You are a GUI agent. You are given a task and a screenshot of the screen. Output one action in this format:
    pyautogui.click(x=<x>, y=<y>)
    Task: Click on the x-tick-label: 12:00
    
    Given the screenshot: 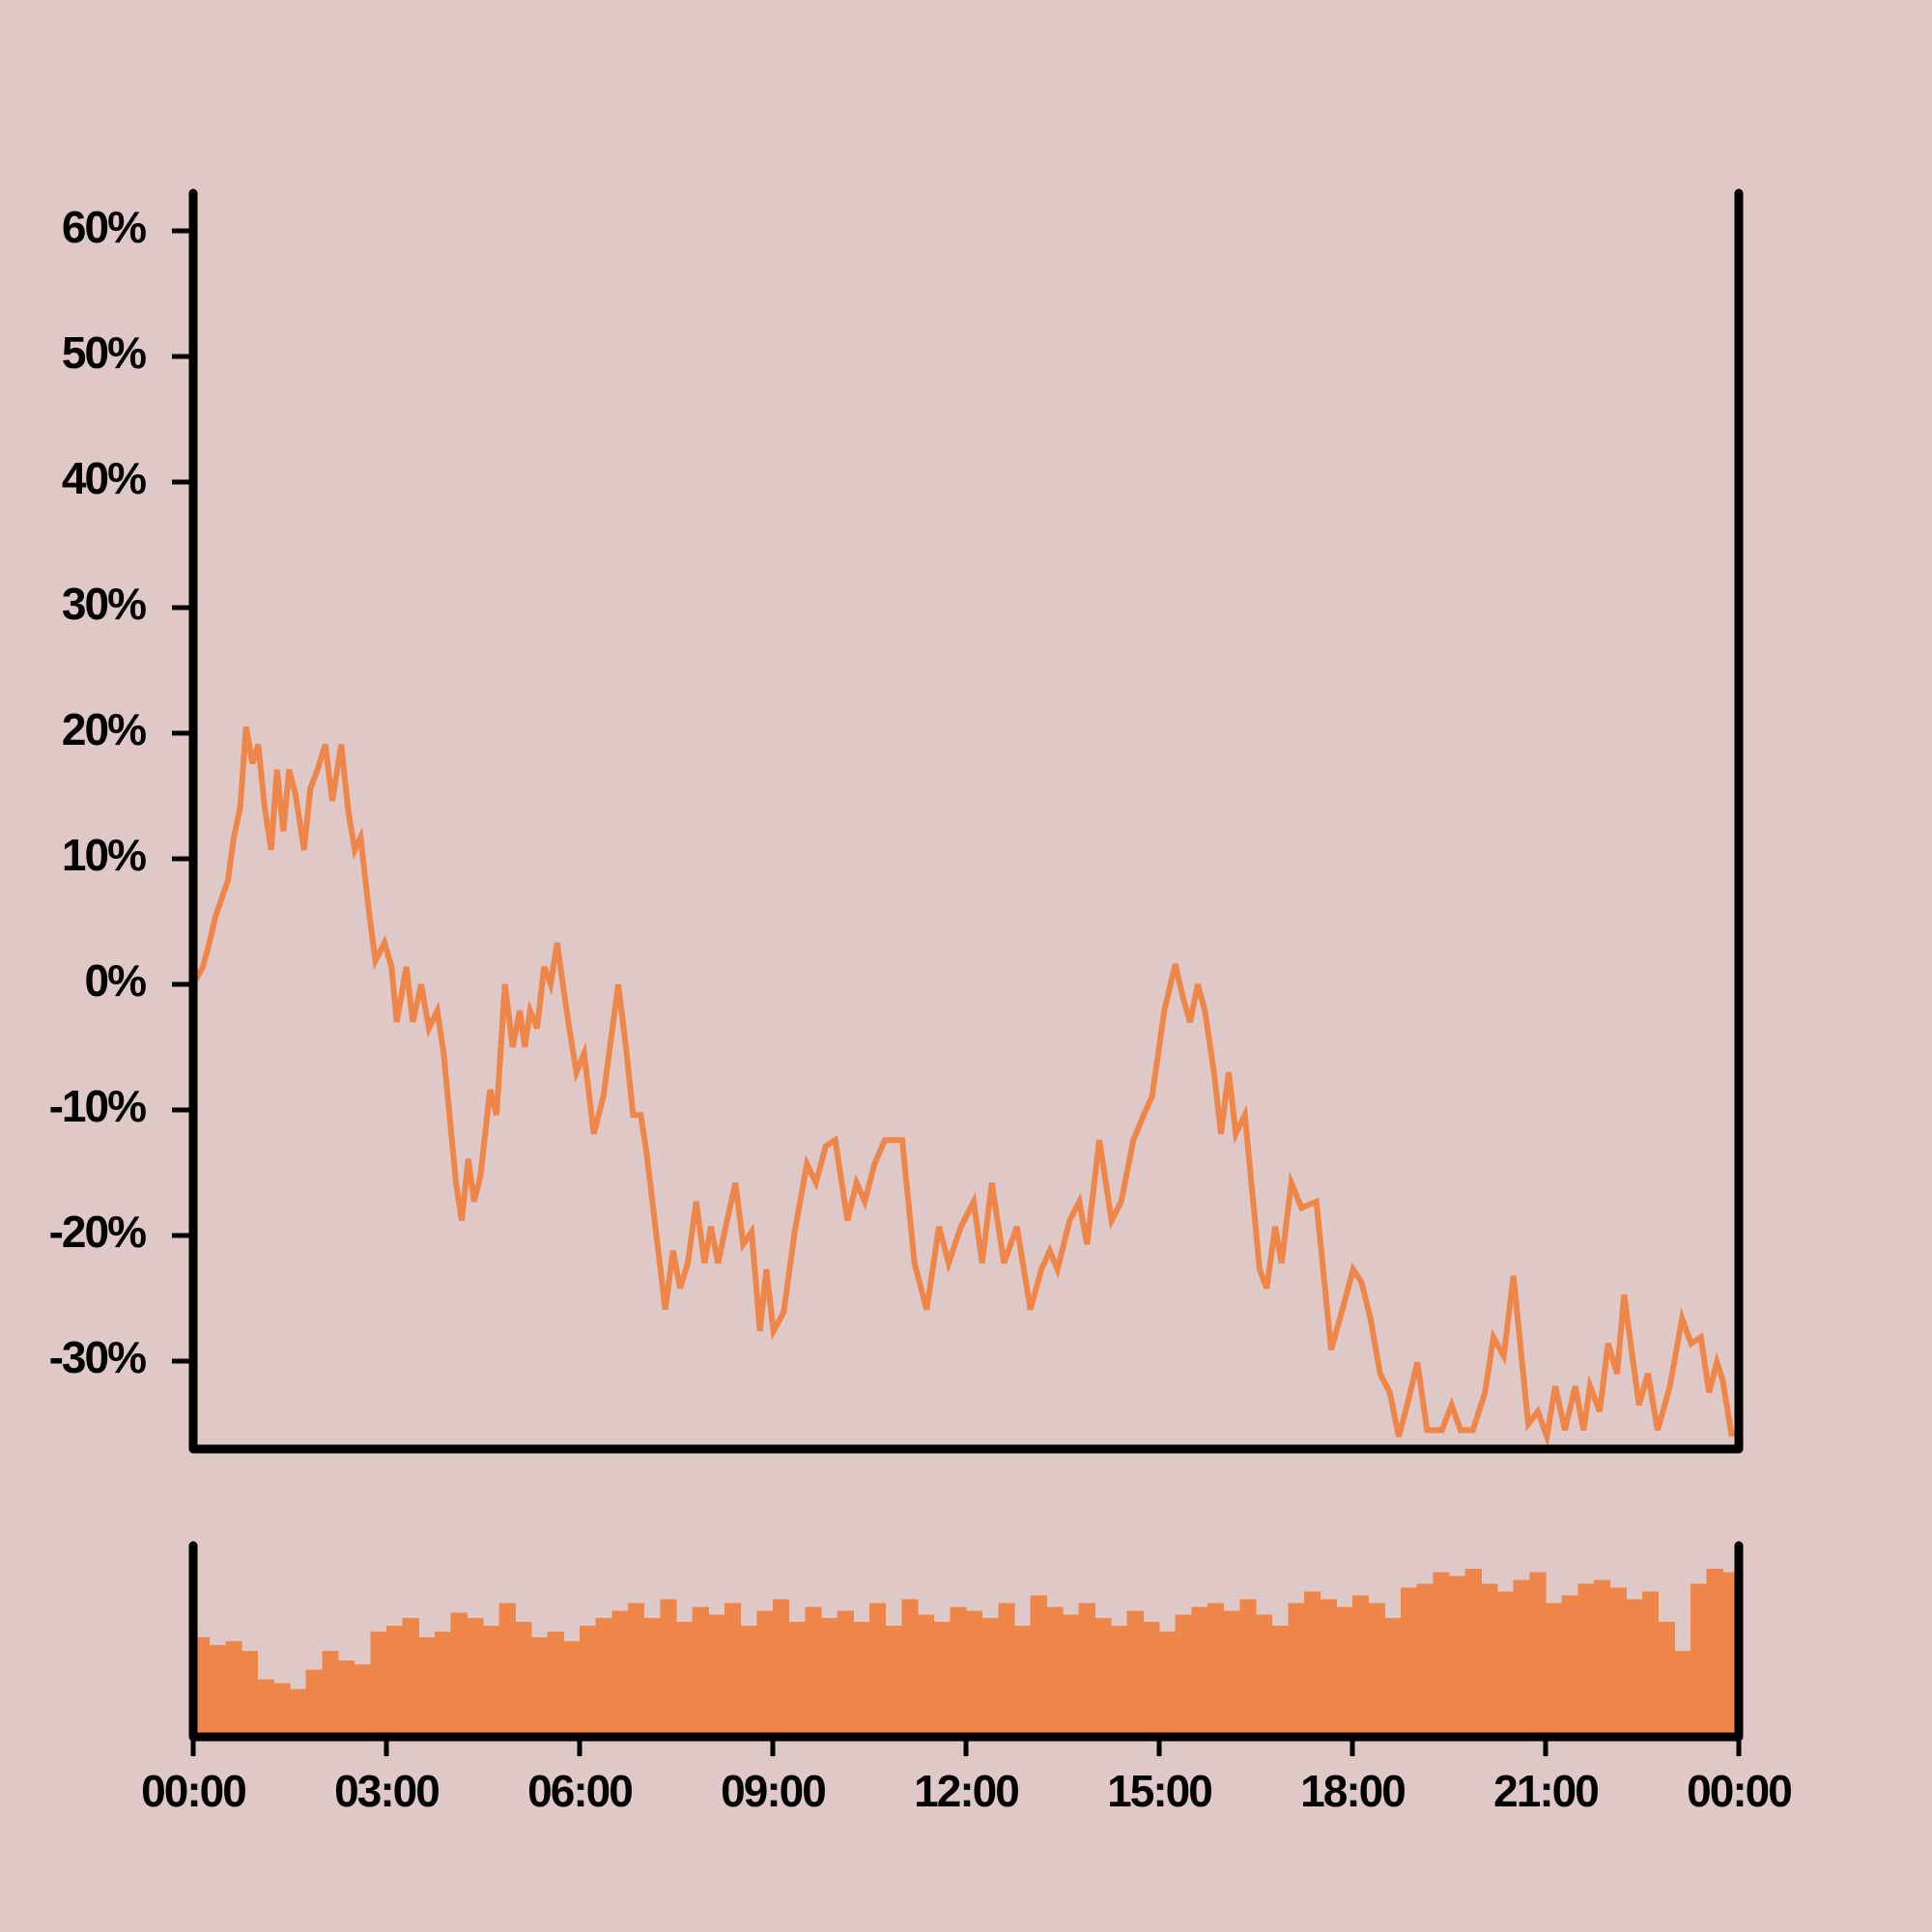 What is the action you would take?
    pyautogui.click(x=966, y=1791)
    